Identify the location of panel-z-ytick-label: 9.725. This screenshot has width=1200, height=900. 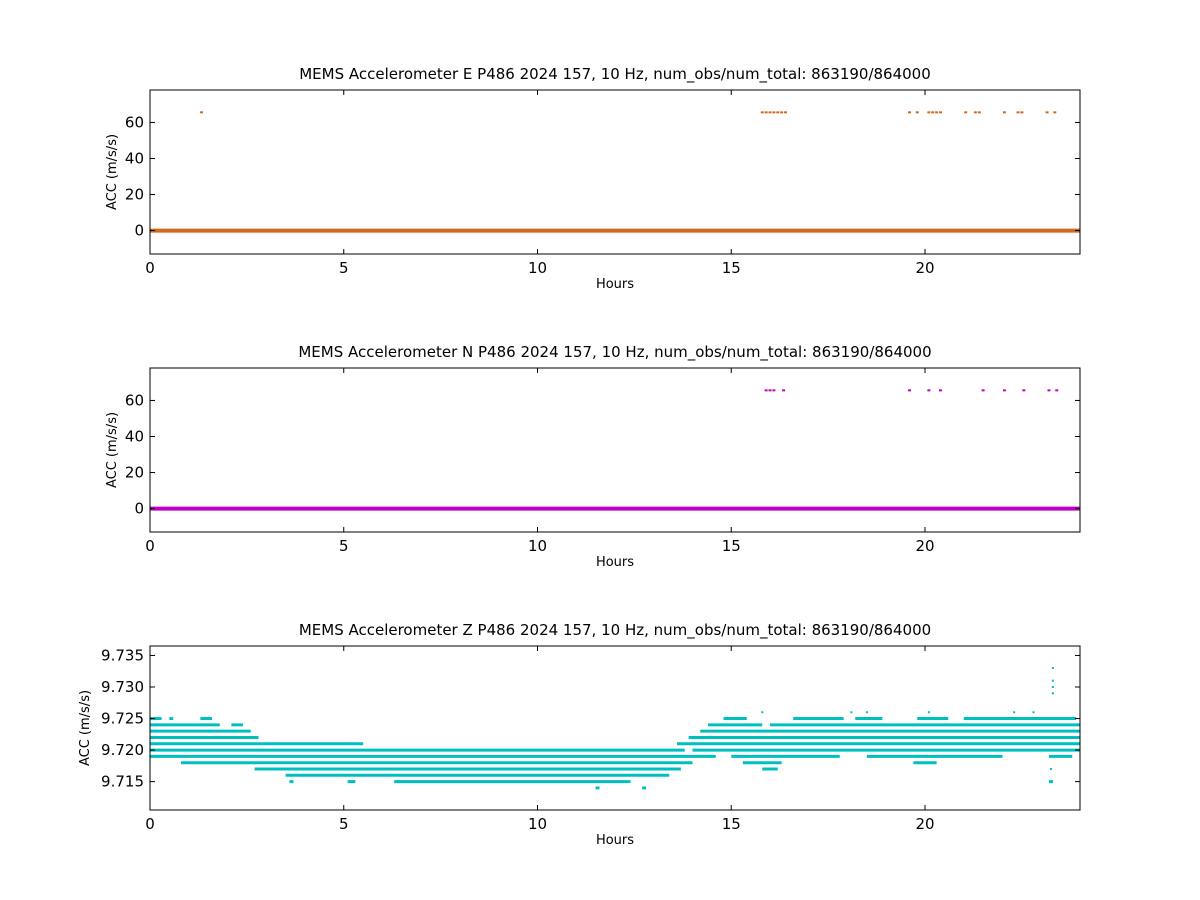
(122, 719).